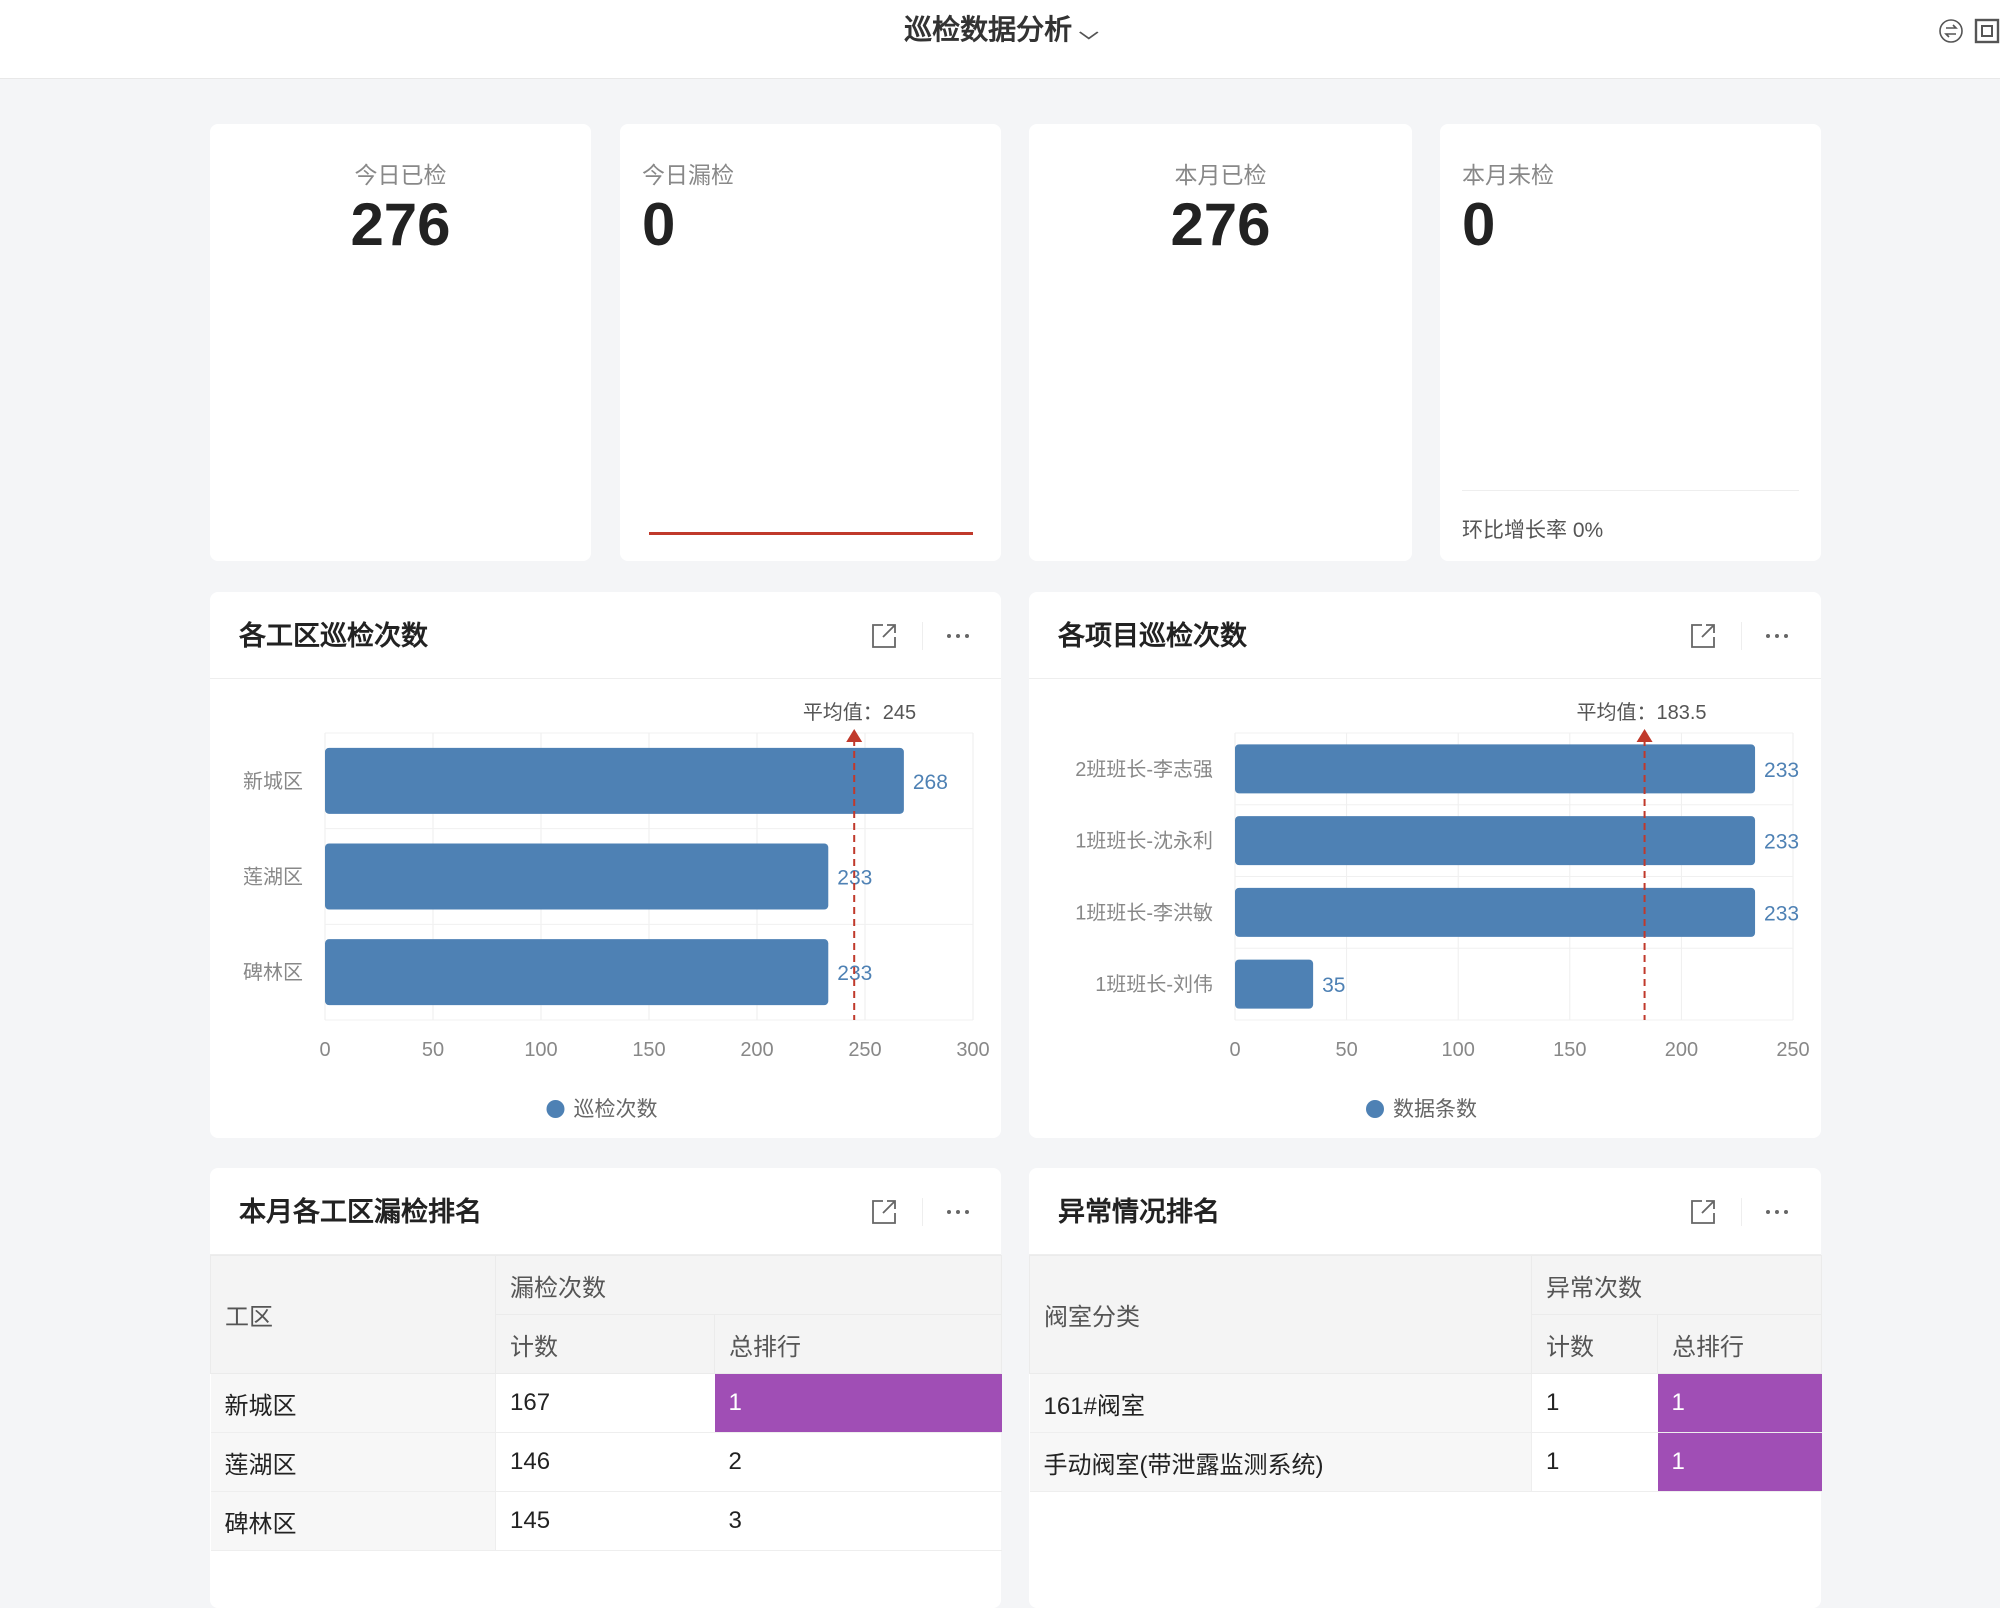 The image size is (2000, 1608). What do you see at coordinates (1154, 984) in the screenshot?
I see `y-category-label: 1班班长-刘伟` at bounding box center [1154, 984].